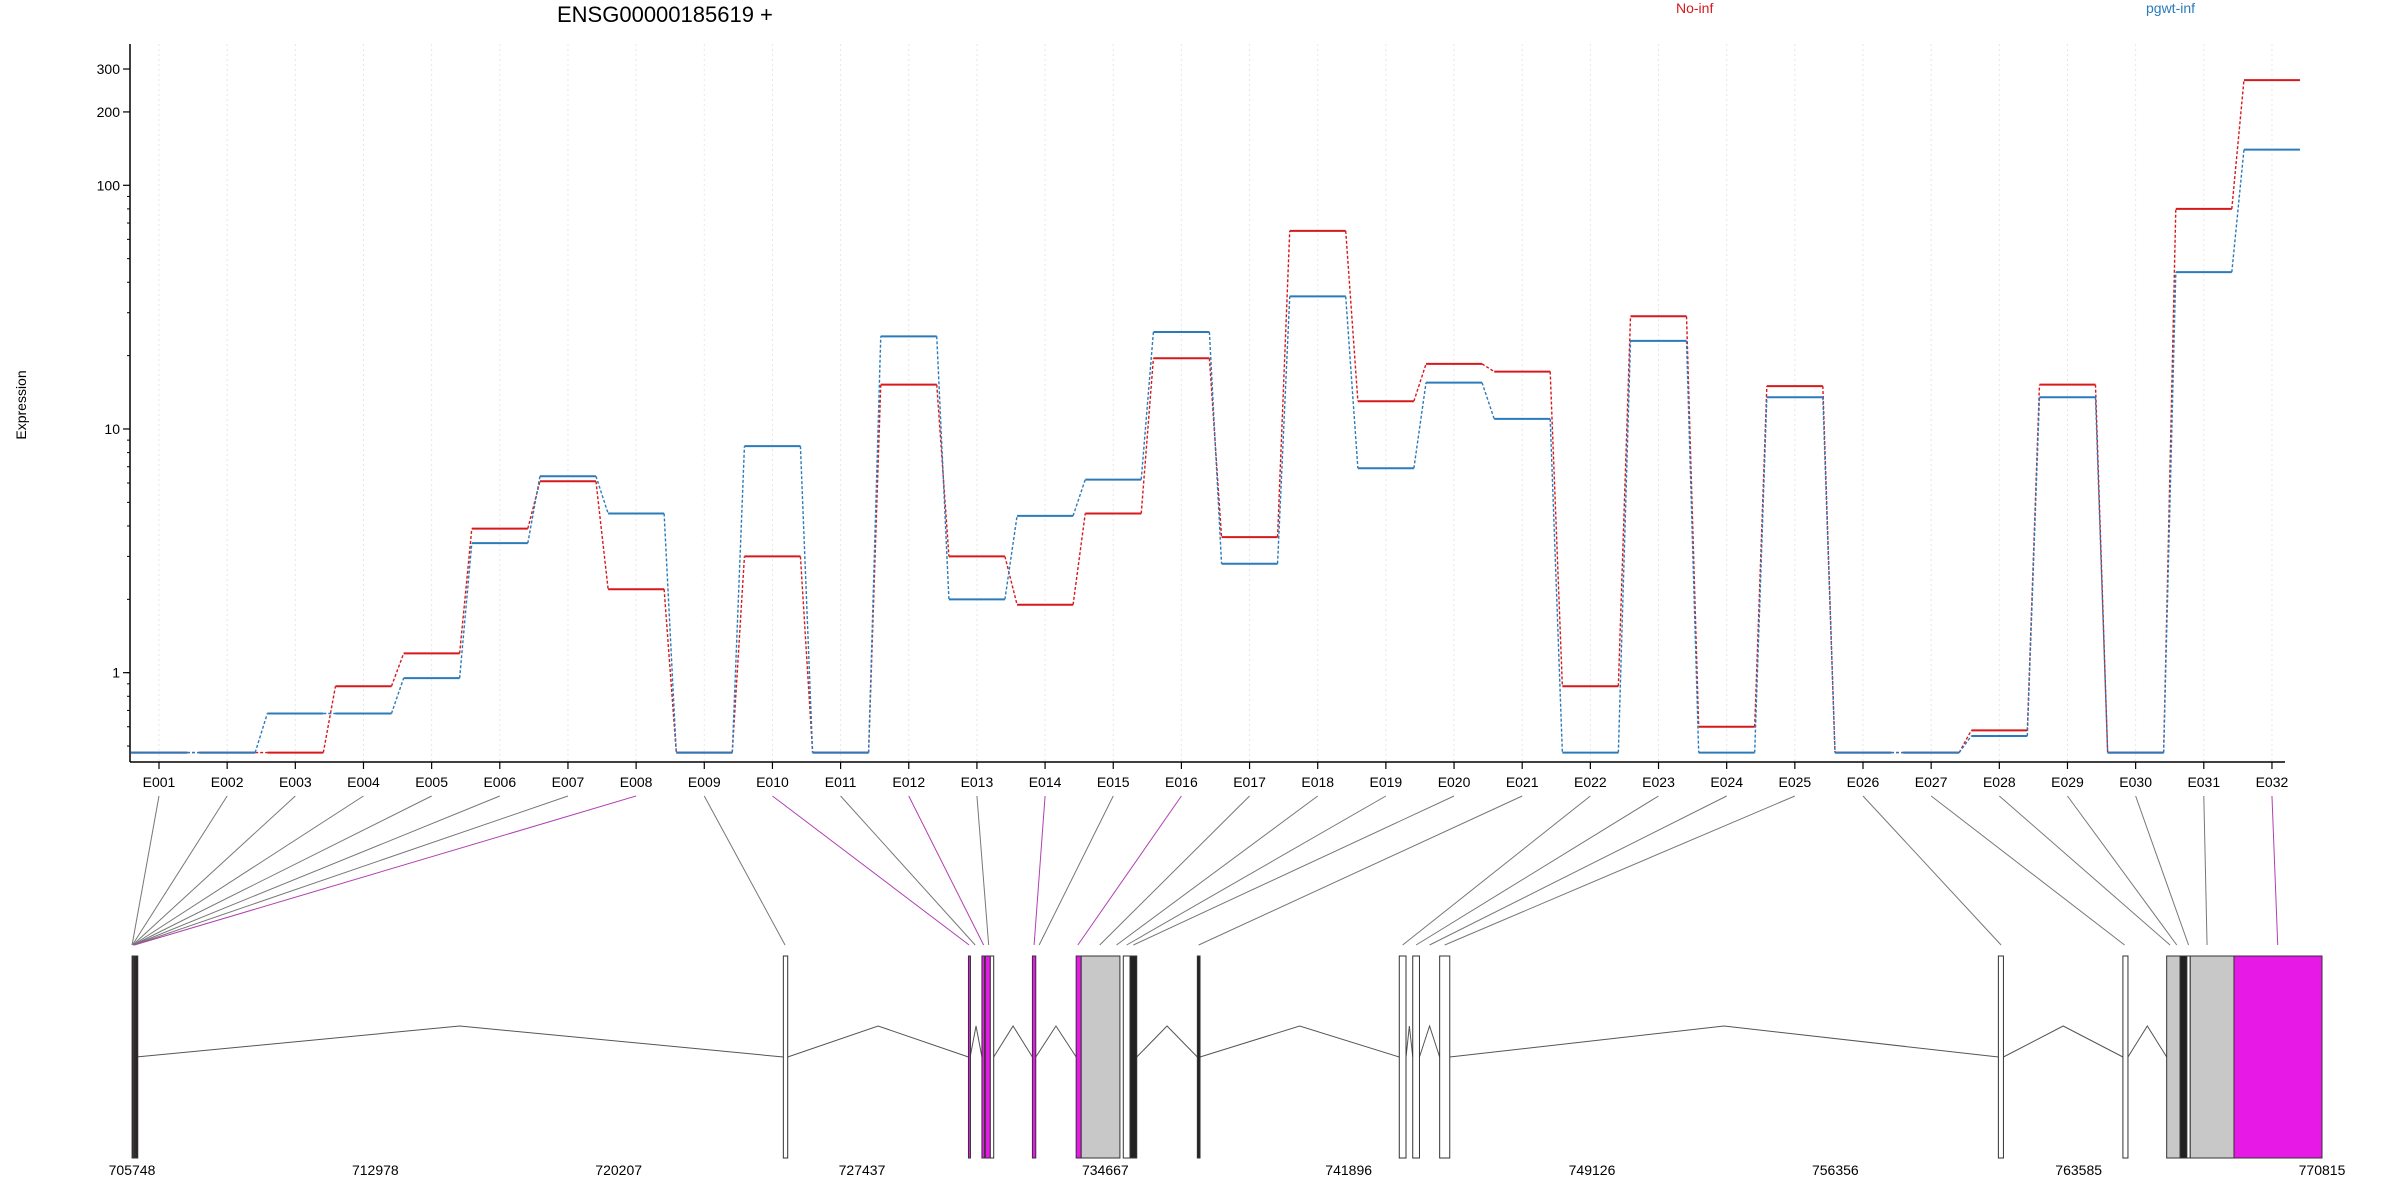  What do you see at coordinates (1522, 782) in the screenshot?
I see `x-tick-label: E021` at bounding box center [1522, 782].